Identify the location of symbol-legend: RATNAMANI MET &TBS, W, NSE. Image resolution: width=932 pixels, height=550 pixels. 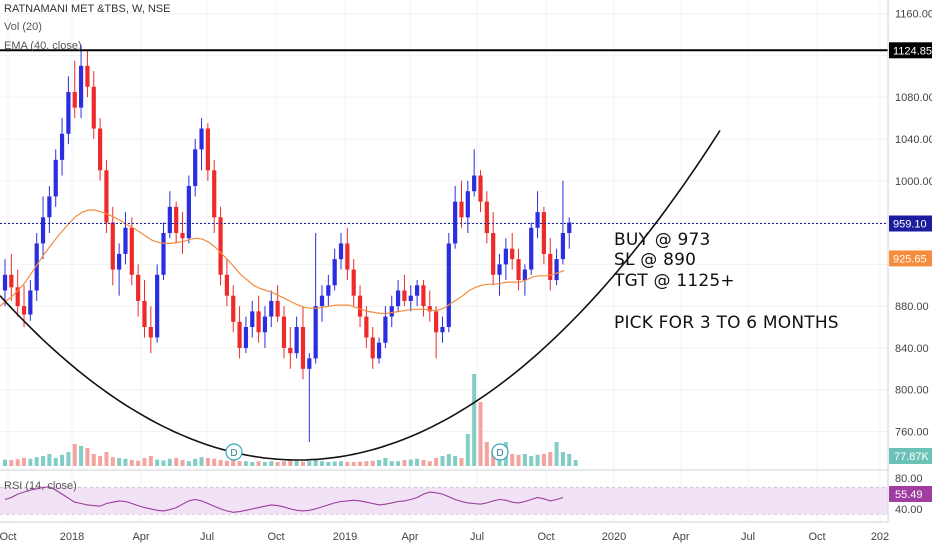
(87, 9).